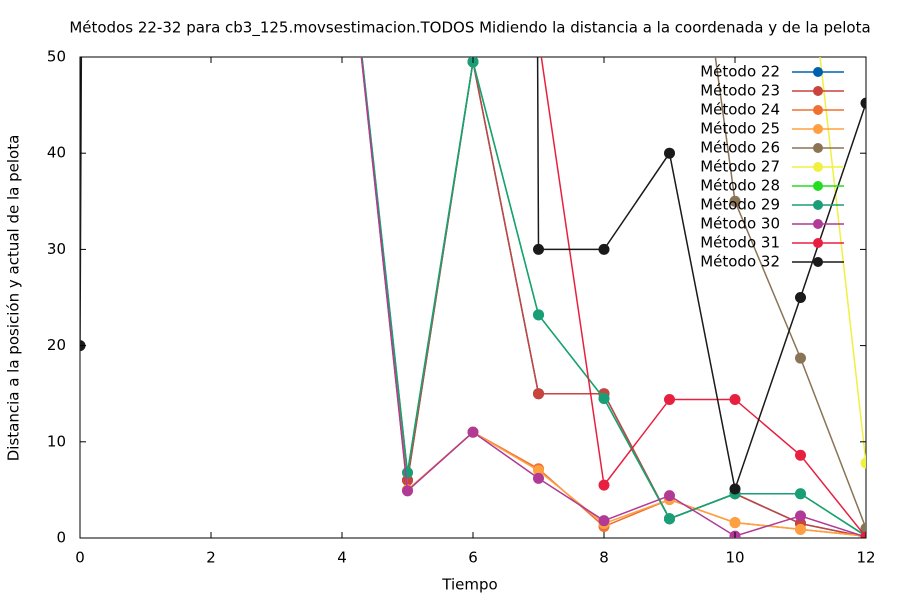  What do you see at coordinates (740, 224) in the screenshot?
I see `legend-label: Método 30` at bounding box center [740, 224].